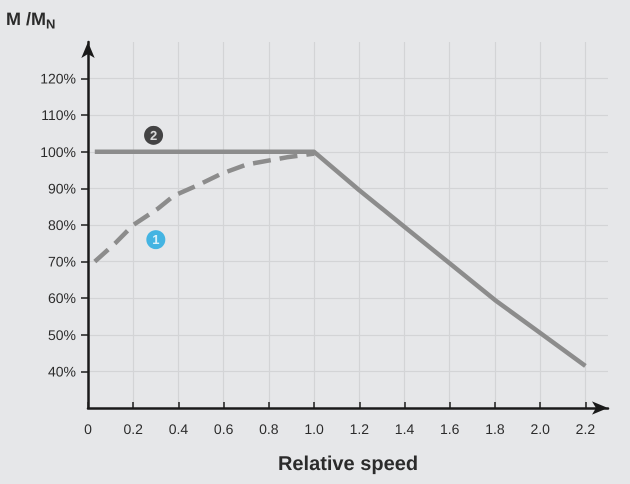 The width and height of the screenshot is (630, 484). What do you see at coordinates (62, 225) in the screenshot?
I see `y-tick-label: 80%` at bounding box center [62, 225].